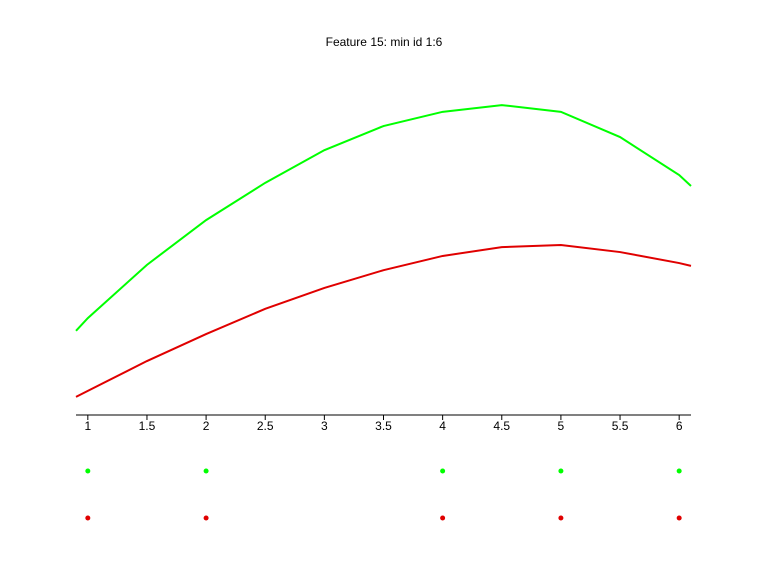  I want to click on chart-title: Feature 15: min id 1:6, so click(384, 42).